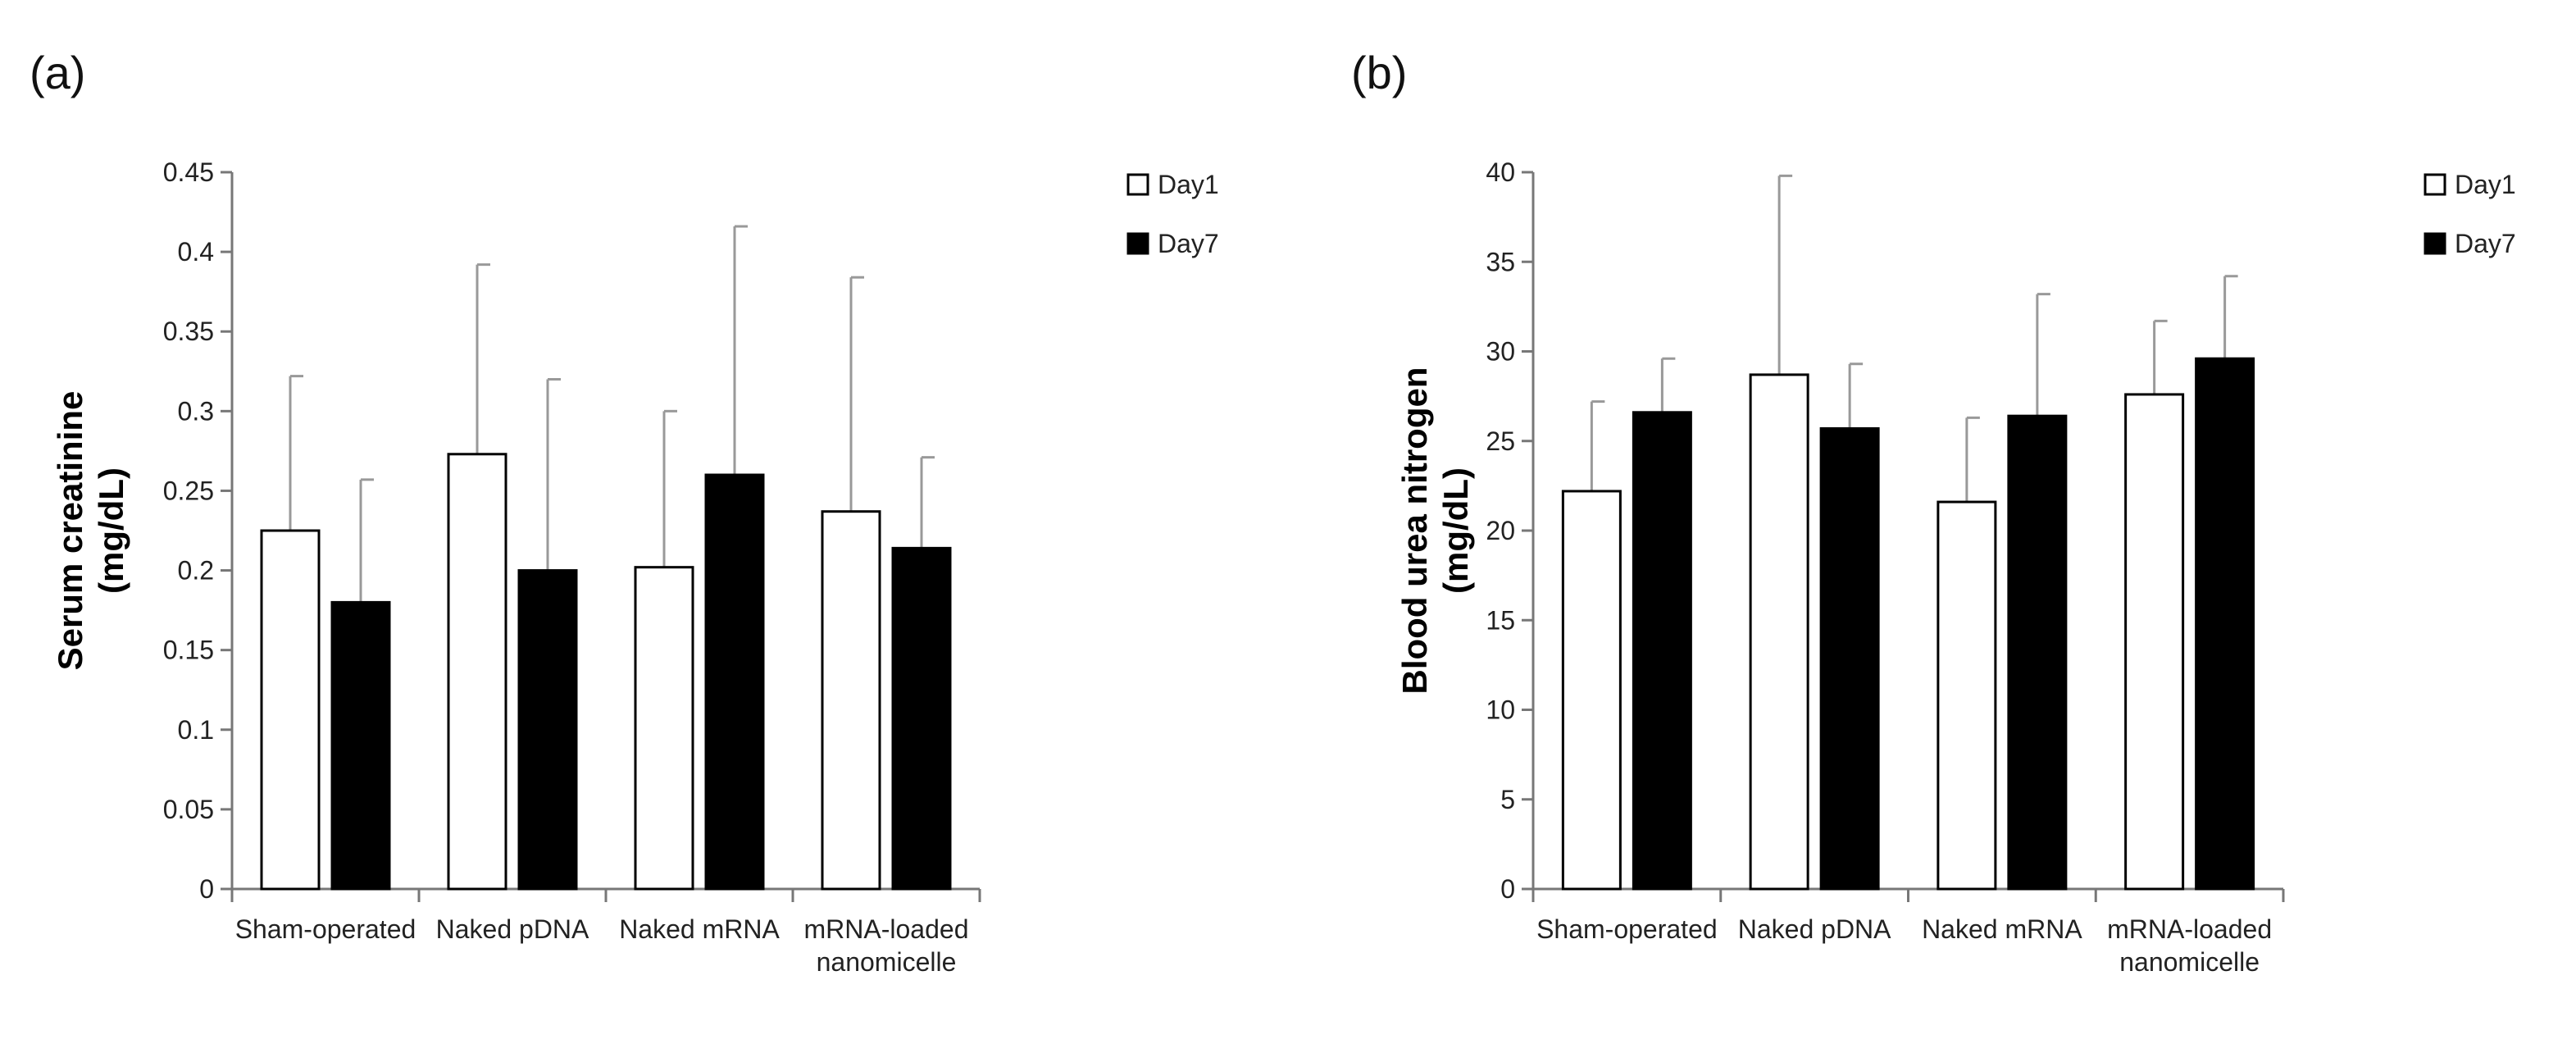 The height and width of the screenshot is (1053, 2576). What do you see at coordinates (1435, 531) in the screenshot?
I see `y-axis-title: Blood urea nitrogen(mg/dL)` at bounding box center [1435, 531].